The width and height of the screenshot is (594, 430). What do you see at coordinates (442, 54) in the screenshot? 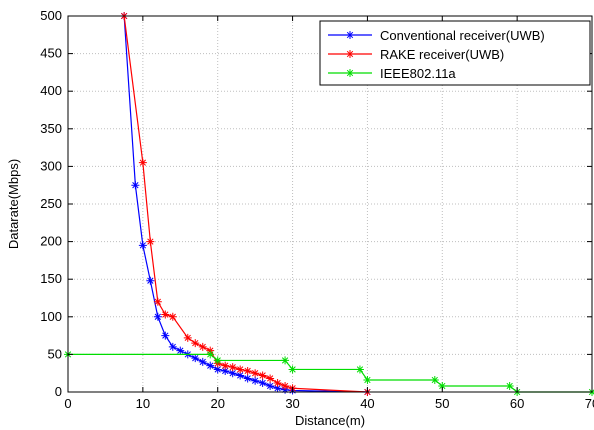
I see `legend-label: RAKE receiver(UWB)` at bounding box center [442, 54].